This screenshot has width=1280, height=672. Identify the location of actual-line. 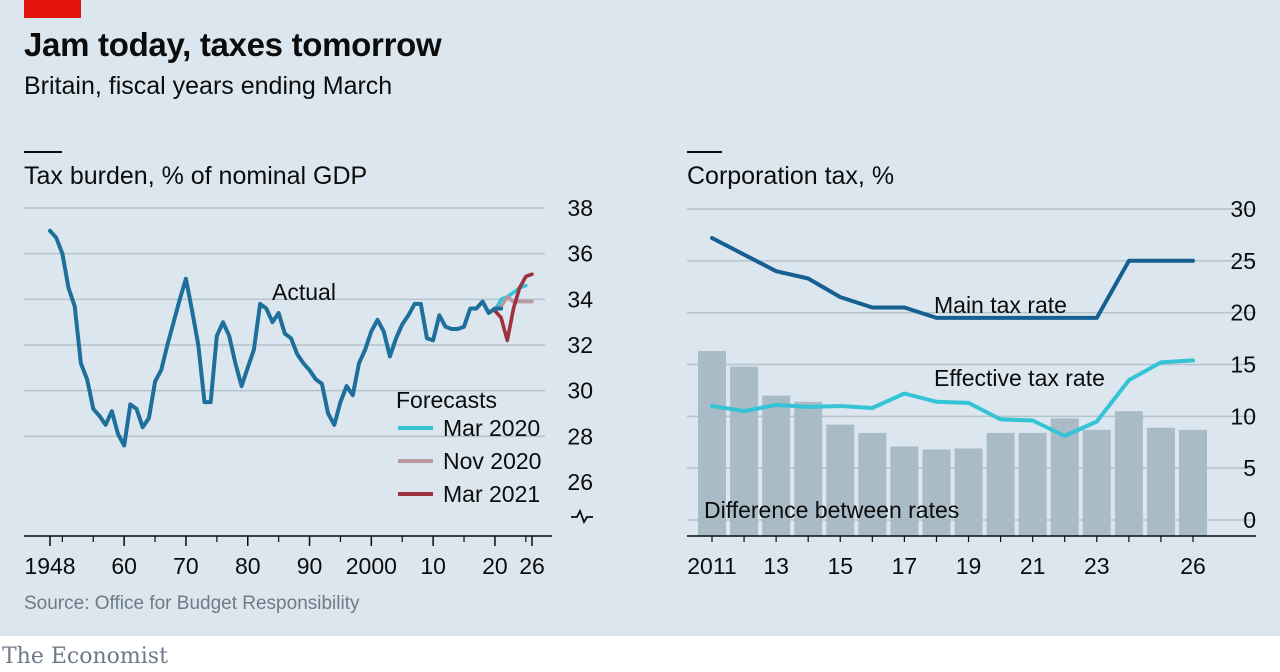
(276, 338).